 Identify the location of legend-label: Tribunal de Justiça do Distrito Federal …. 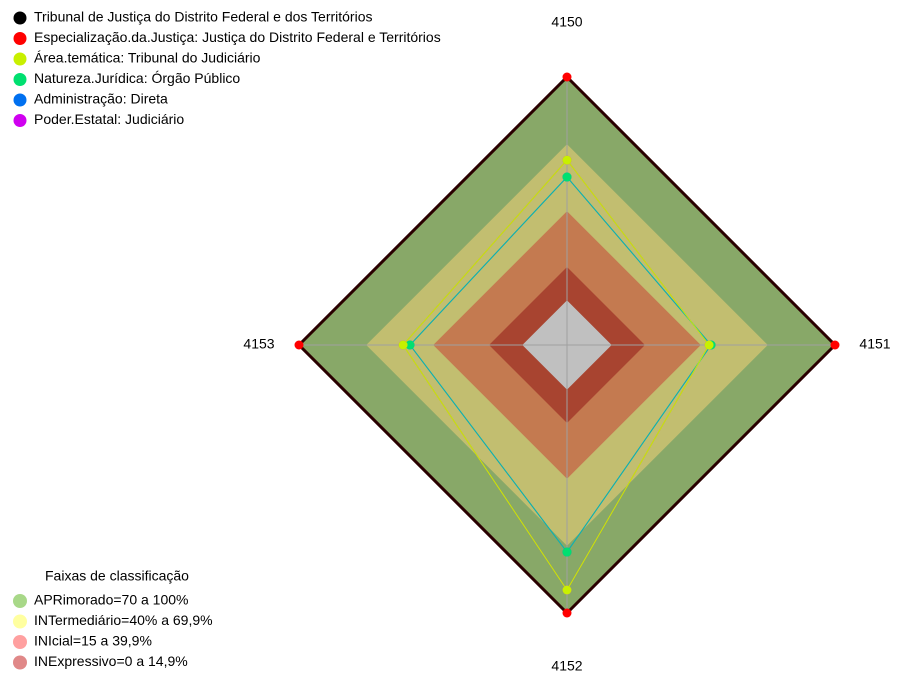
(203, 17).